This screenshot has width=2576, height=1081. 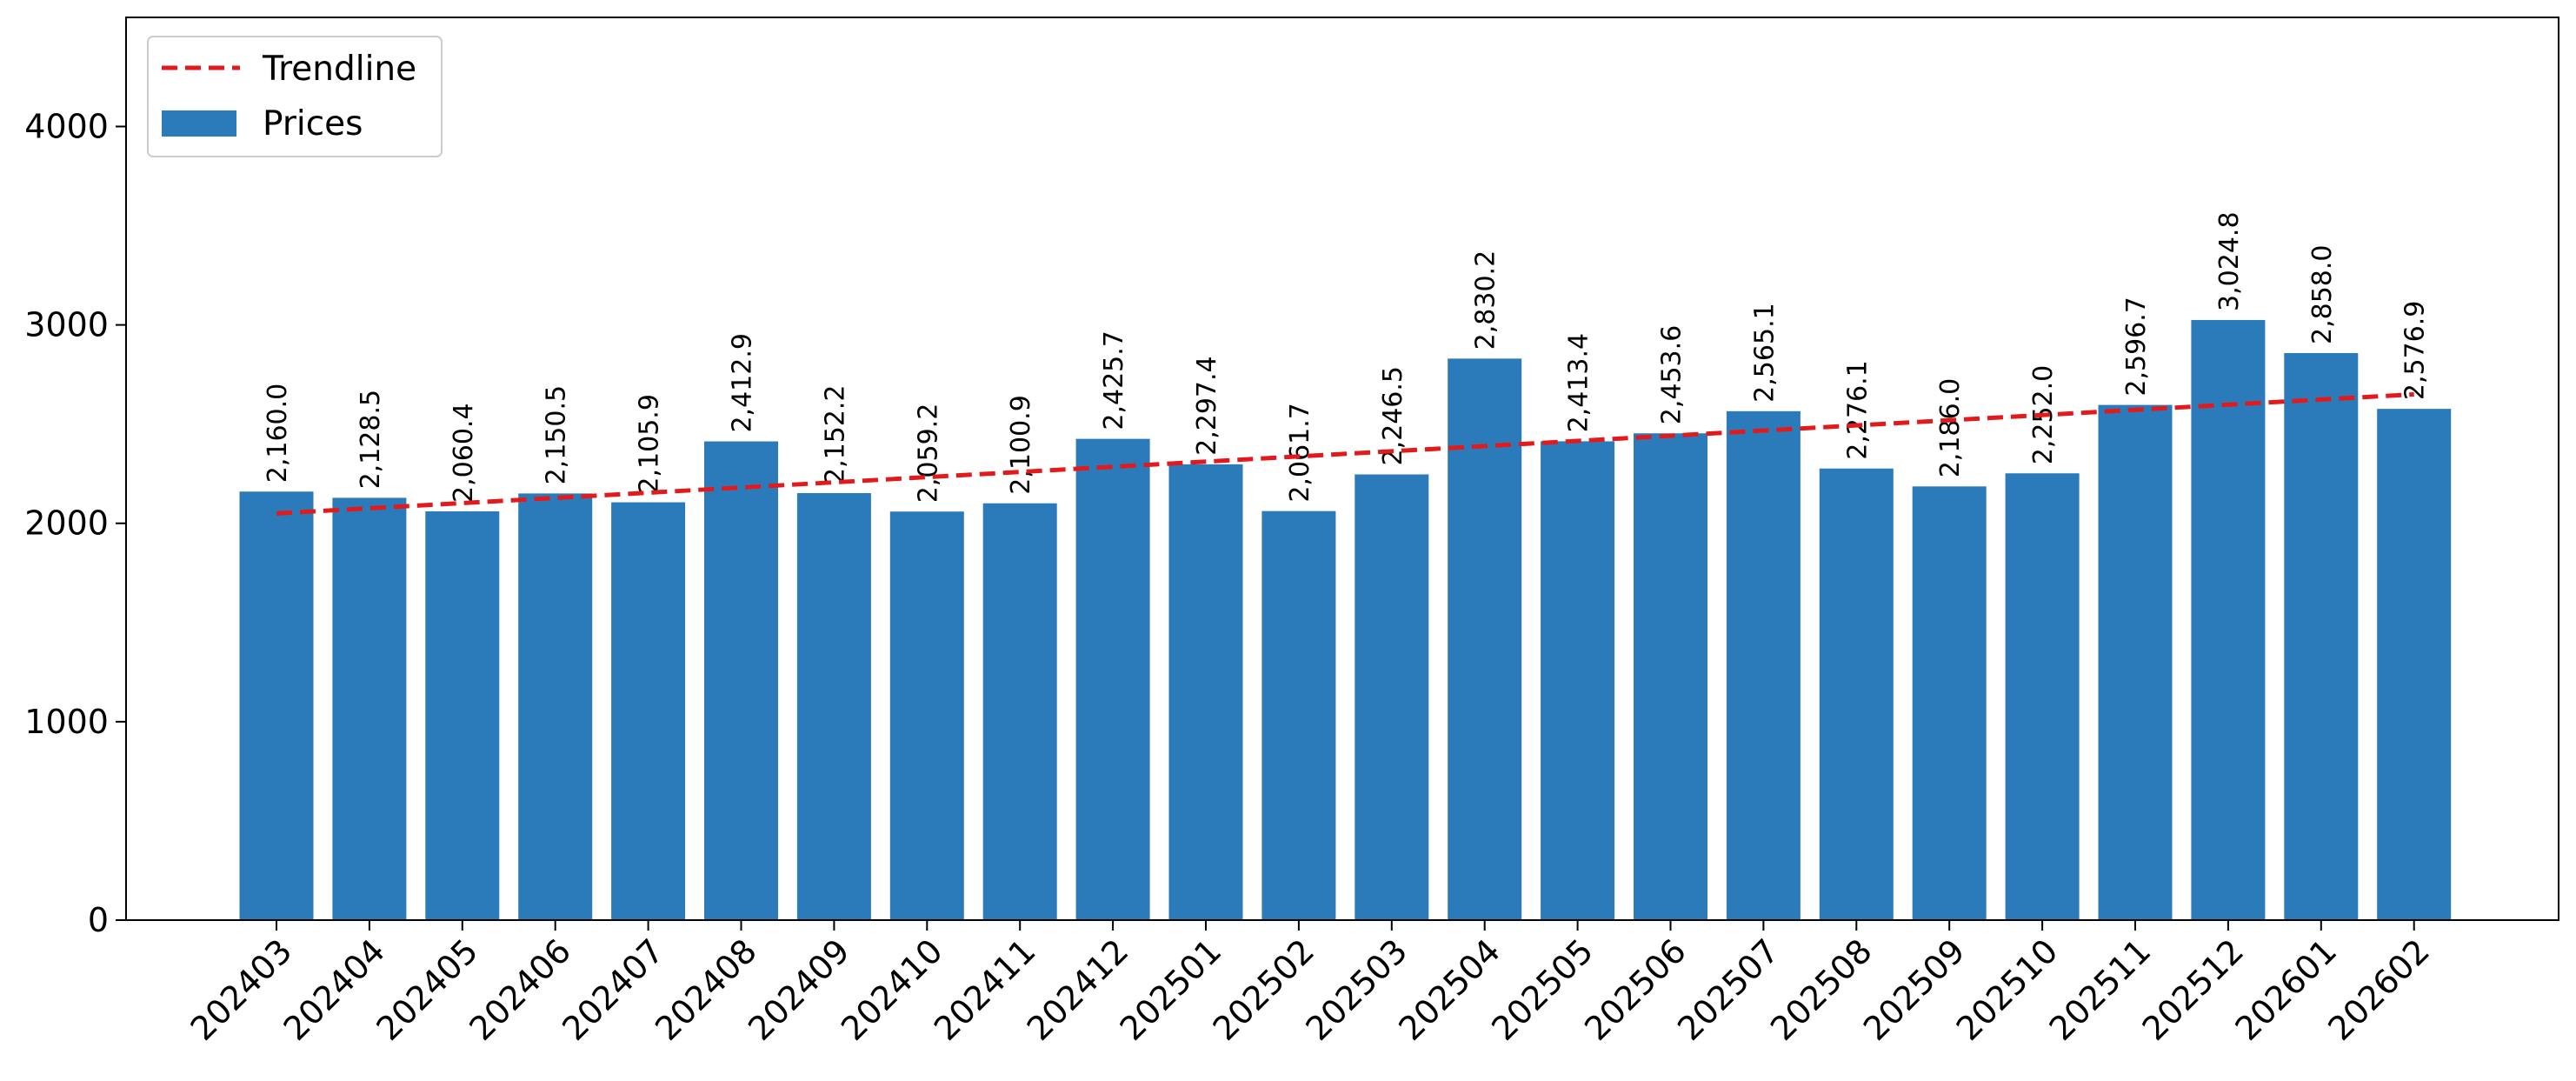 I want to click on x-tick-label-202405: 202405, so click(x=427, y=989).